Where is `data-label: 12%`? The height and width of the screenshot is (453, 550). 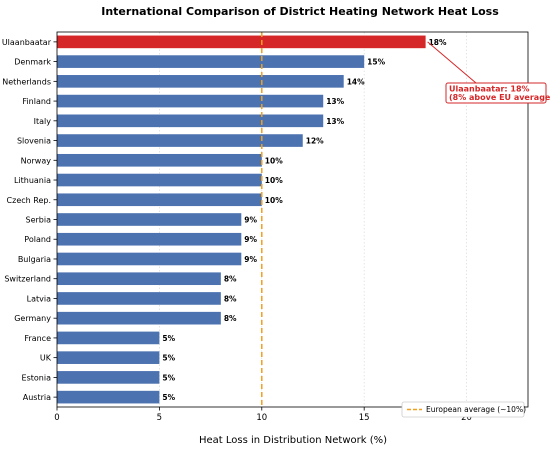
data-label: 12% is located at coordinates (315, 141).